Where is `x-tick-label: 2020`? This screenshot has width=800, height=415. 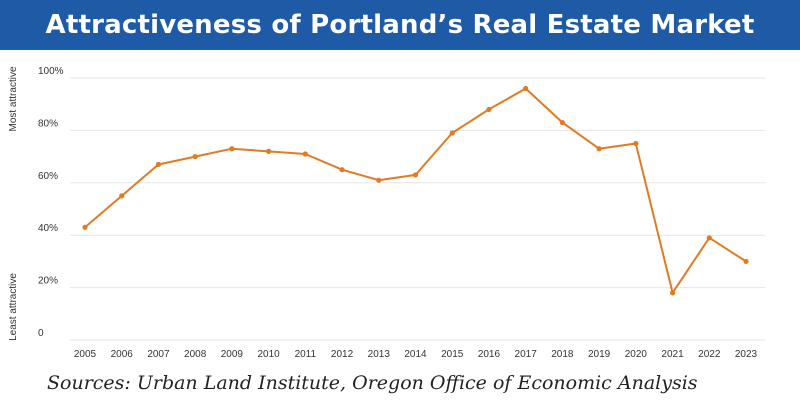 x-tick-label: 2020 is located at coordinates (636, 354).